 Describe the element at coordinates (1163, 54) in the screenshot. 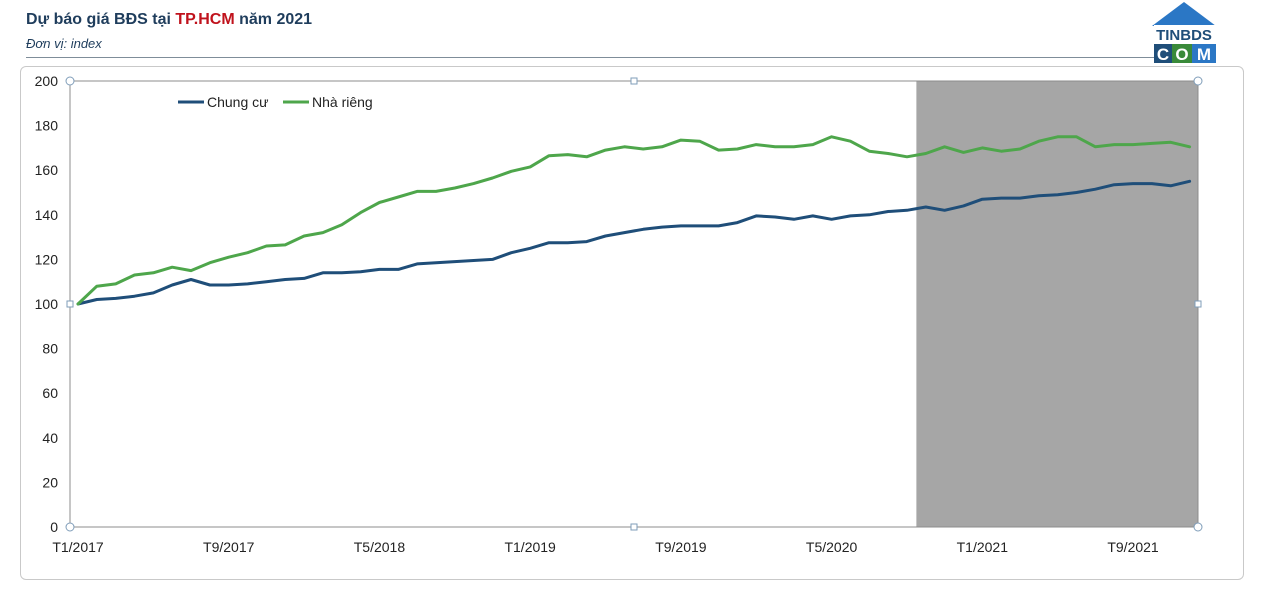

I see `svg-text: C` at that location.